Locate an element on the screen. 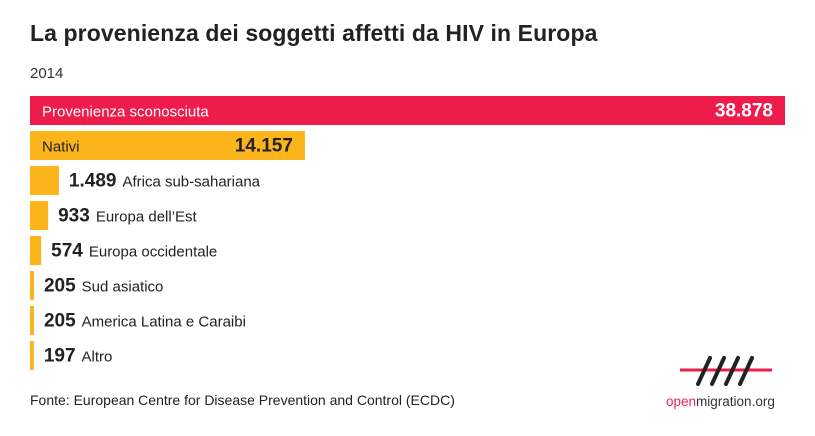  openmigration-logo-icon is located at coordinates (726, 371).